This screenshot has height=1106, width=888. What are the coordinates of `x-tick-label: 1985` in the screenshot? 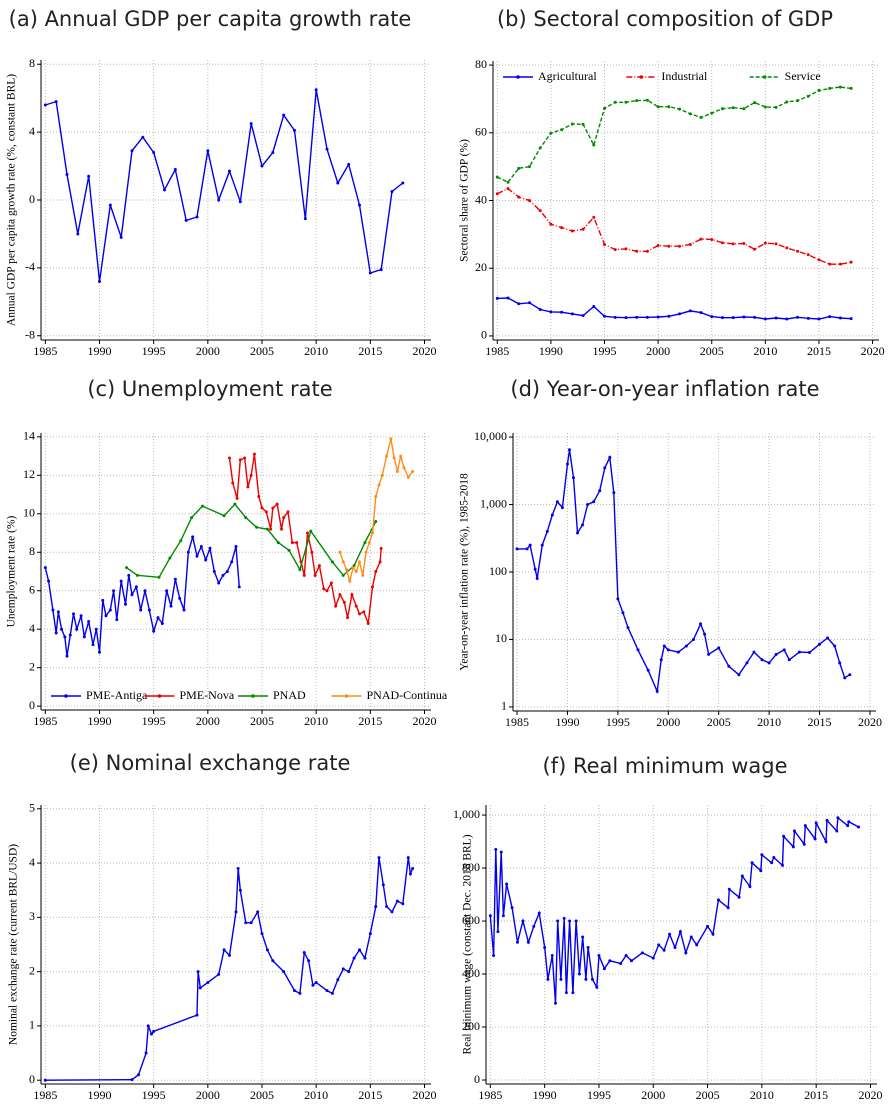 It's located at (45, 351).